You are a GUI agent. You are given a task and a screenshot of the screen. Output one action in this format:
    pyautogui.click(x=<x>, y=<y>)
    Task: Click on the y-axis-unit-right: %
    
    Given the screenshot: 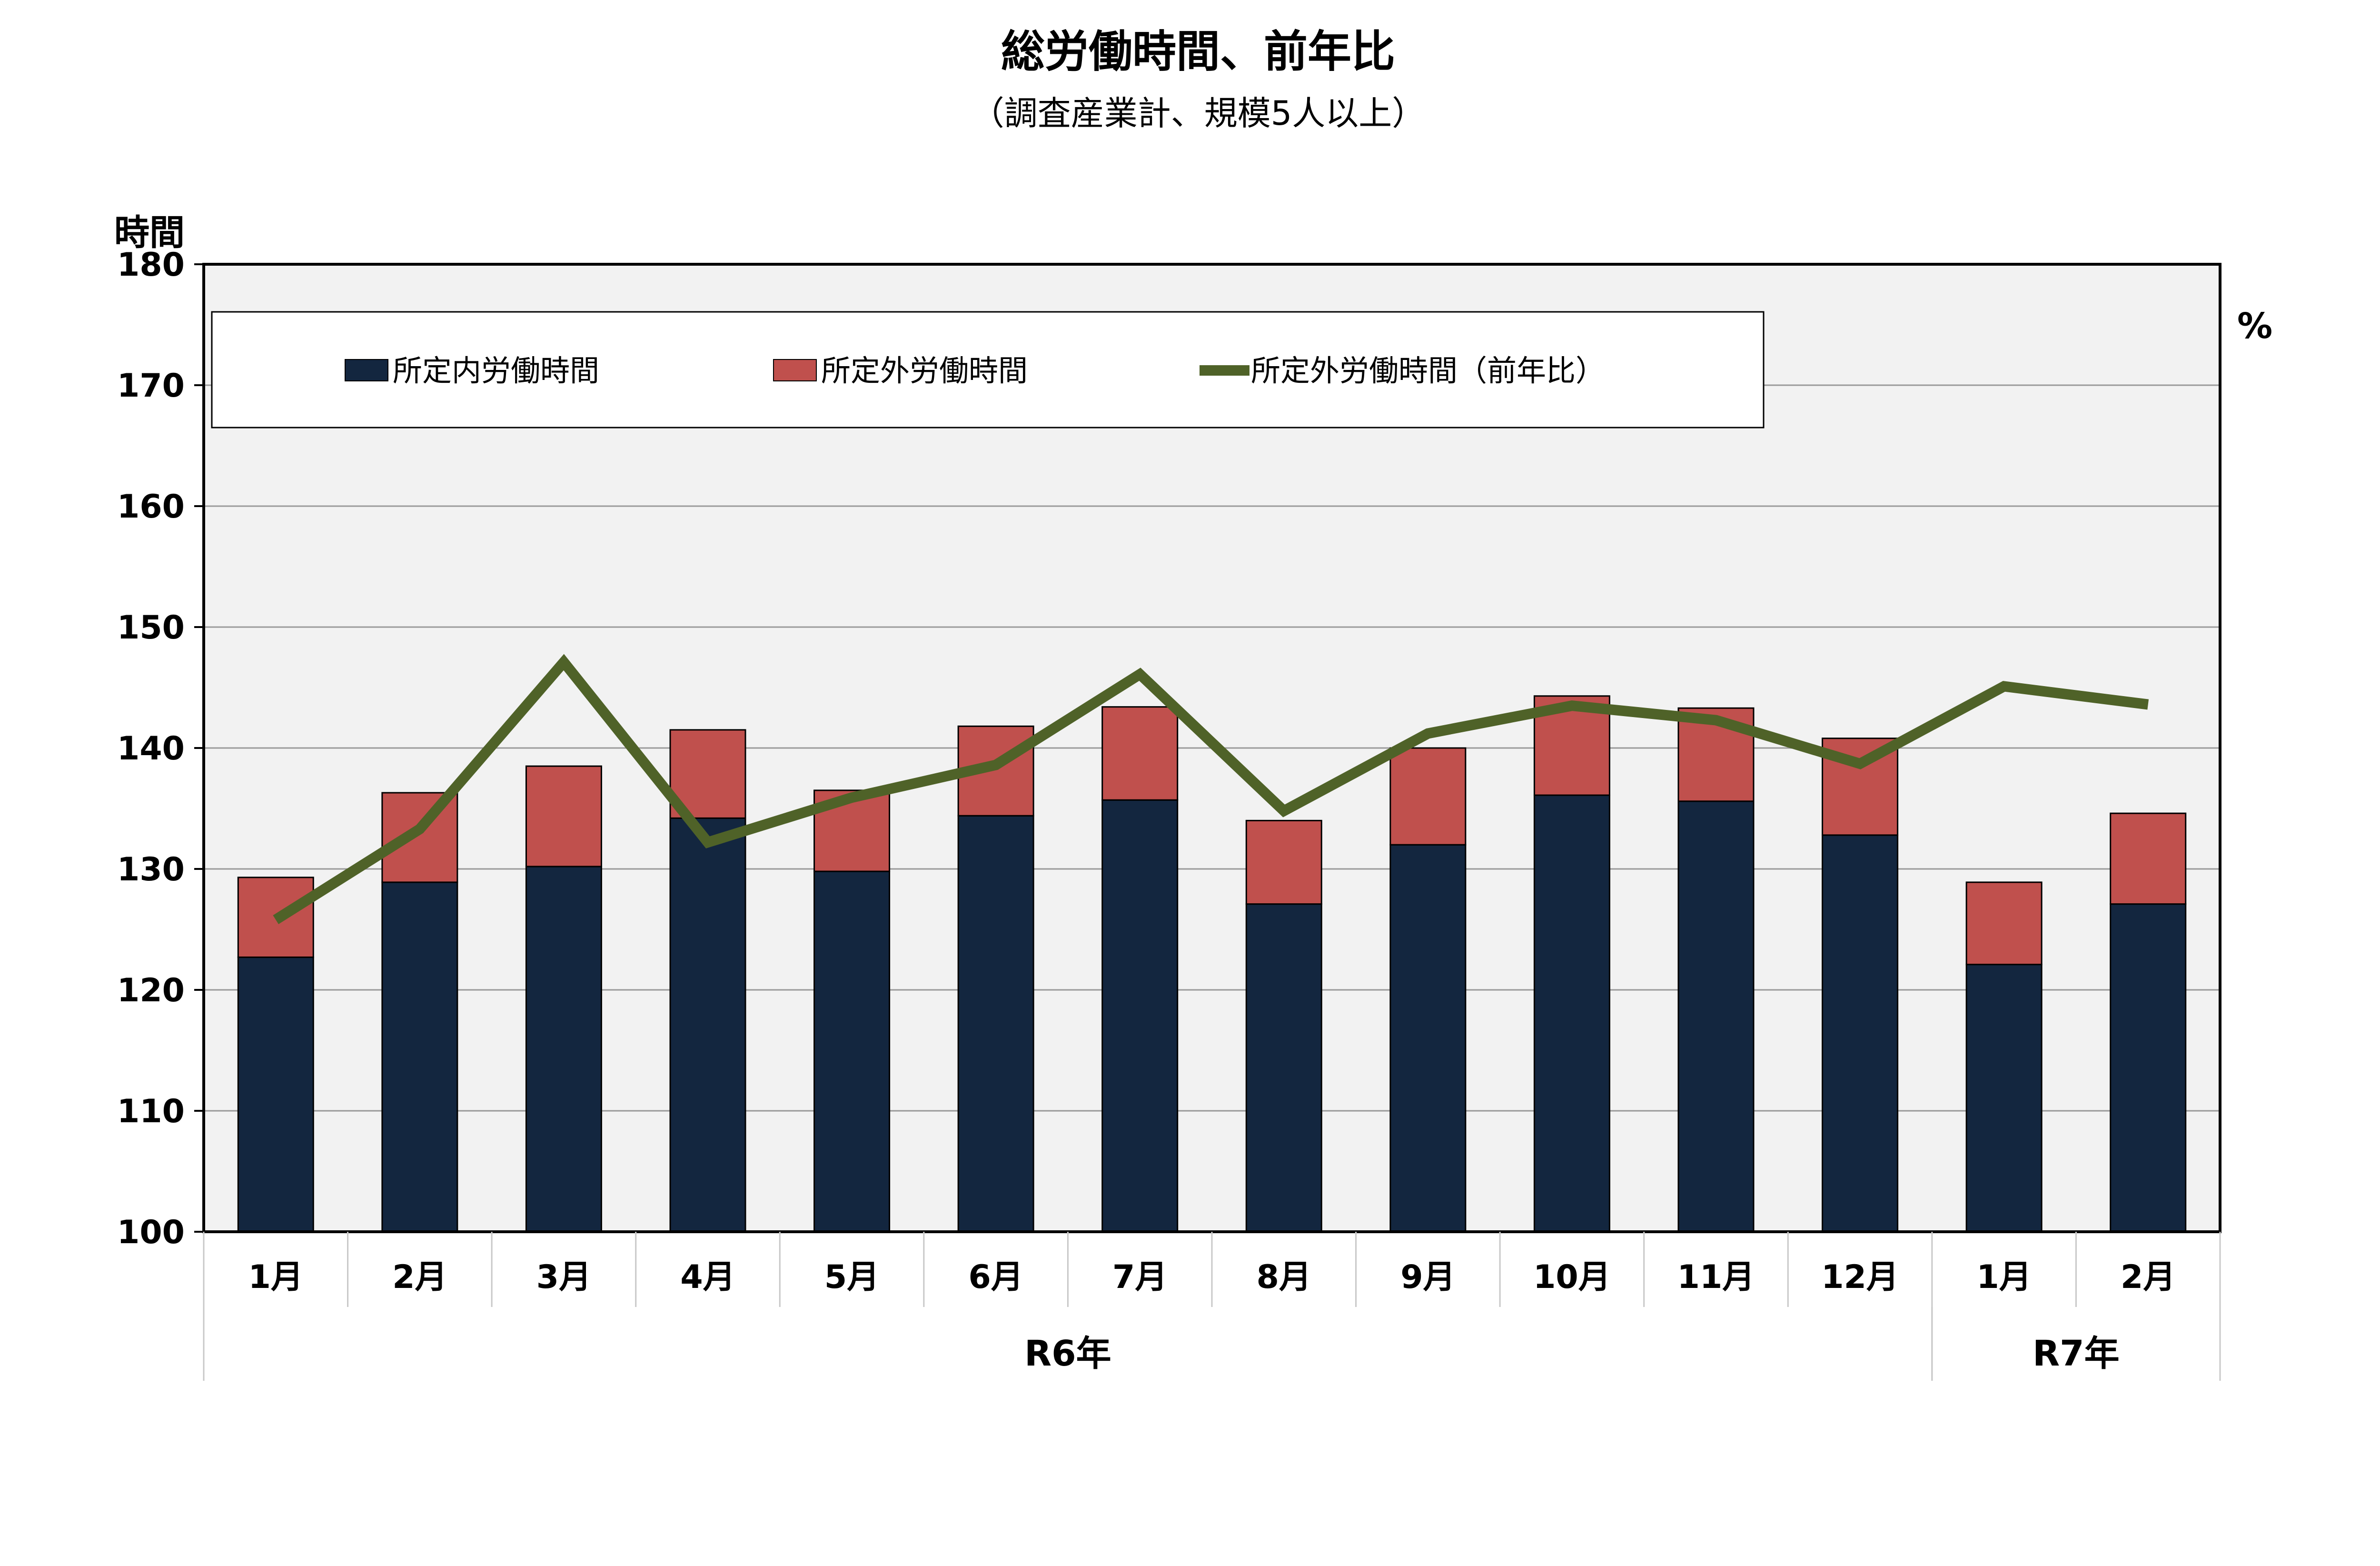 What is the action you would take?
    pyautogui.click(x=2254, y=326)
    